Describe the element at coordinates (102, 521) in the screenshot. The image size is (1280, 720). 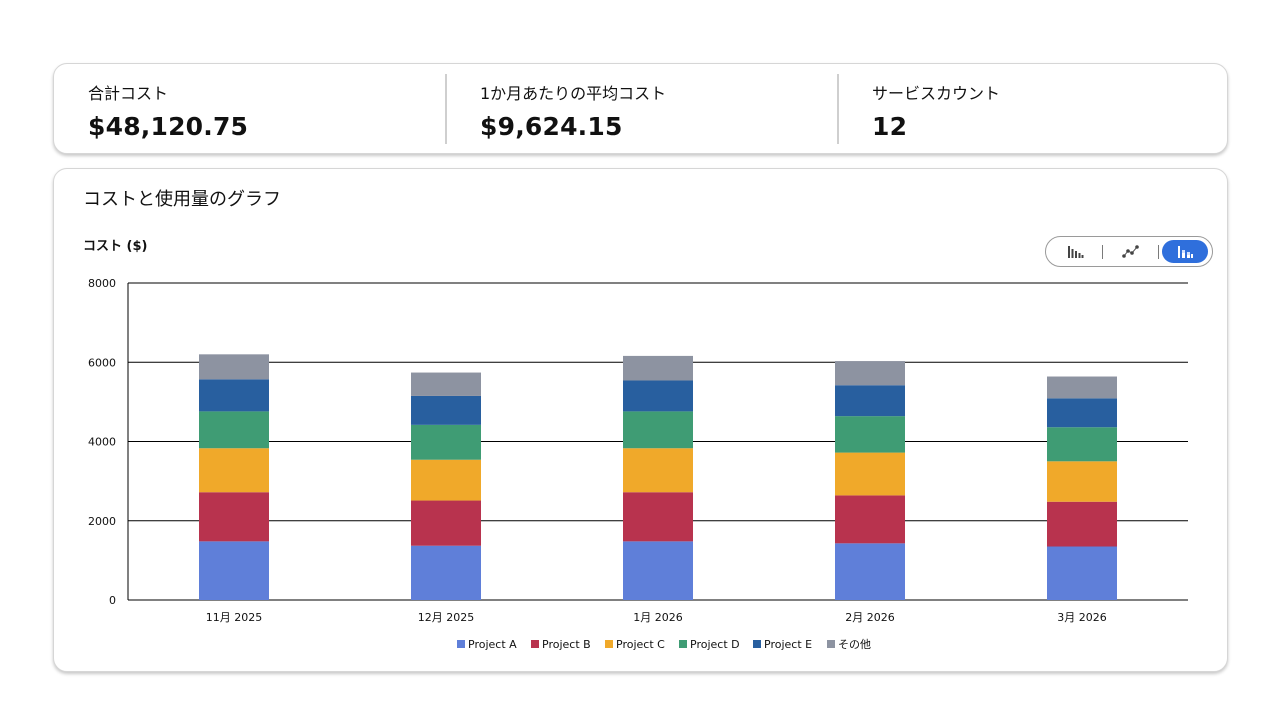
I see `y-tick-label: 2000` at that location.